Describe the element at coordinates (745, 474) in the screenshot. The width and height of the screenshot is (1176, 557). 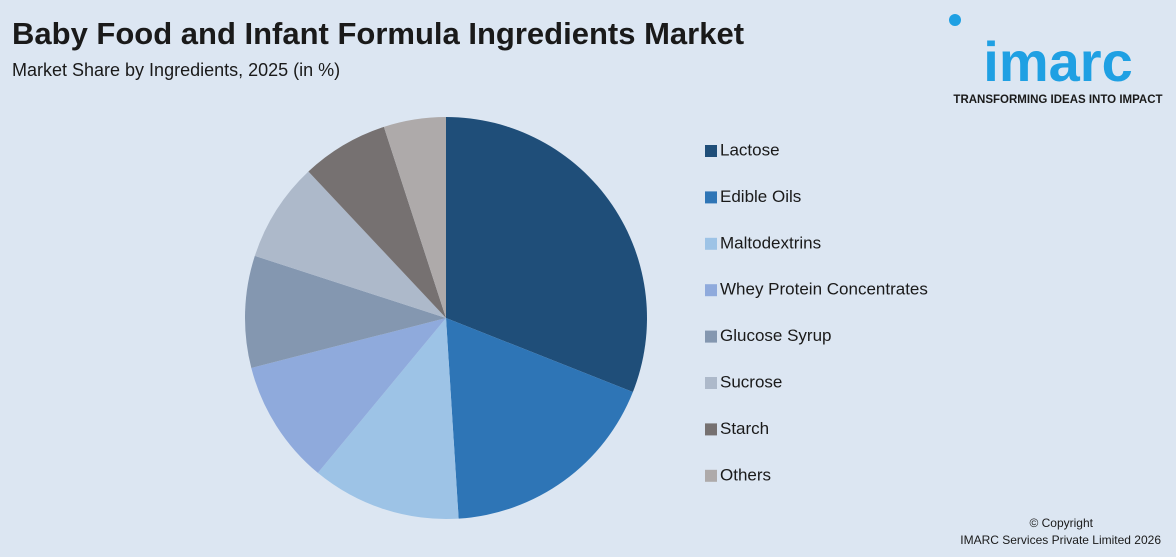
I see `legend-label: Others` at that location.